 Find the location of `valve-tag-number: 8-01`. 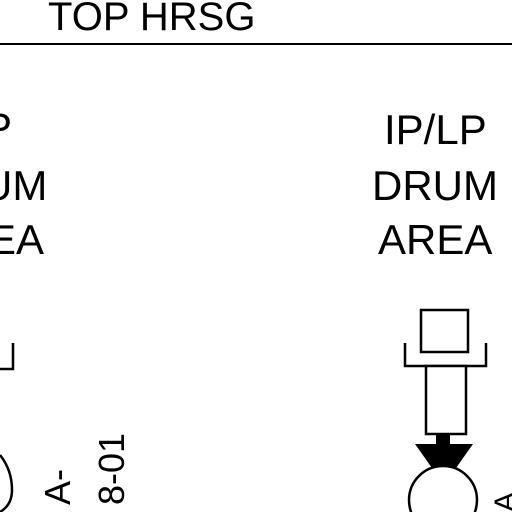

valve-tag-number: 8-01 is located at coordinates (111, 469).